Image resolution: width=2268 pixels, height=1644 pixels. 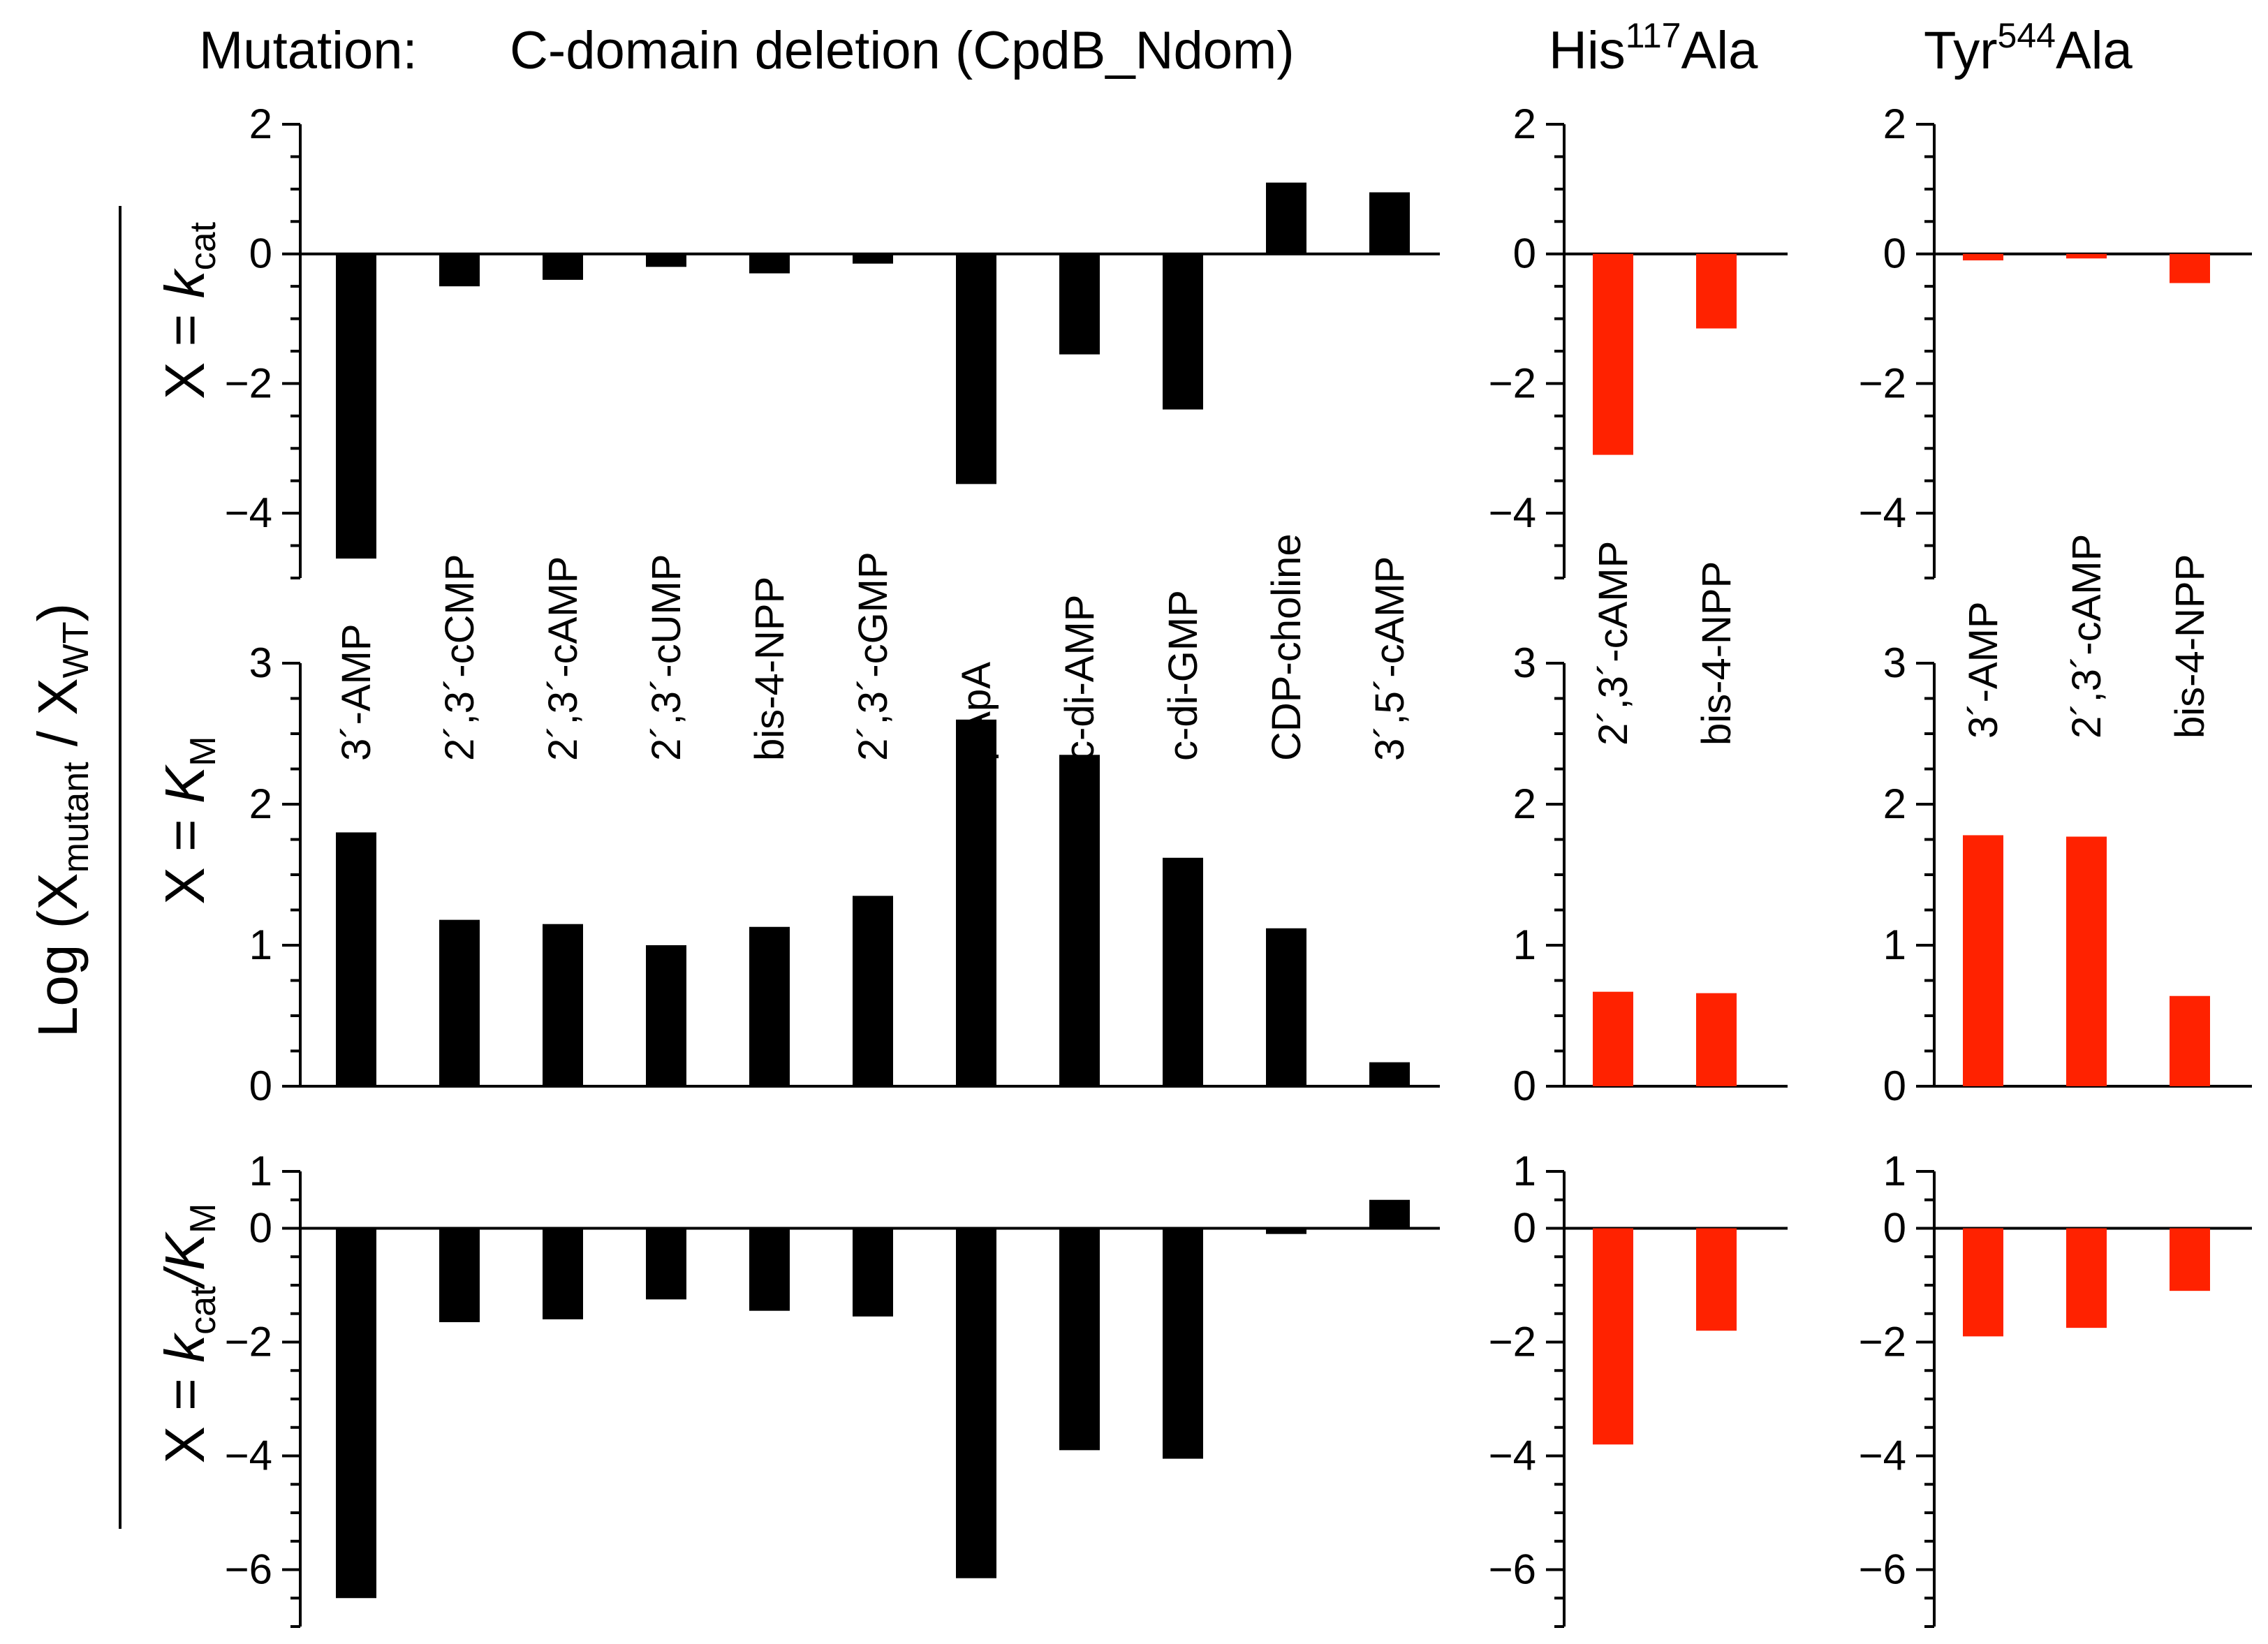 What do you see at coordinates (460, 657) in the screenshot?
I see `category-label: 2´,3´-cCMP` at bounding box center [460, 657].